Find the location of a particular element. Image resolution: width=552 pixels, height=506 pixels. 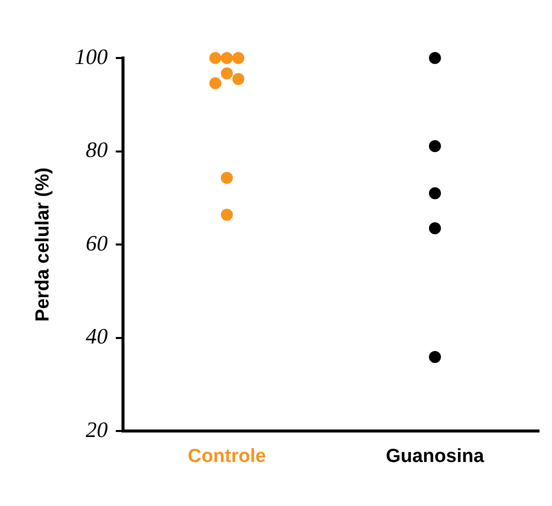

y-tick-label: 20 is located at coordinates (97, 429).